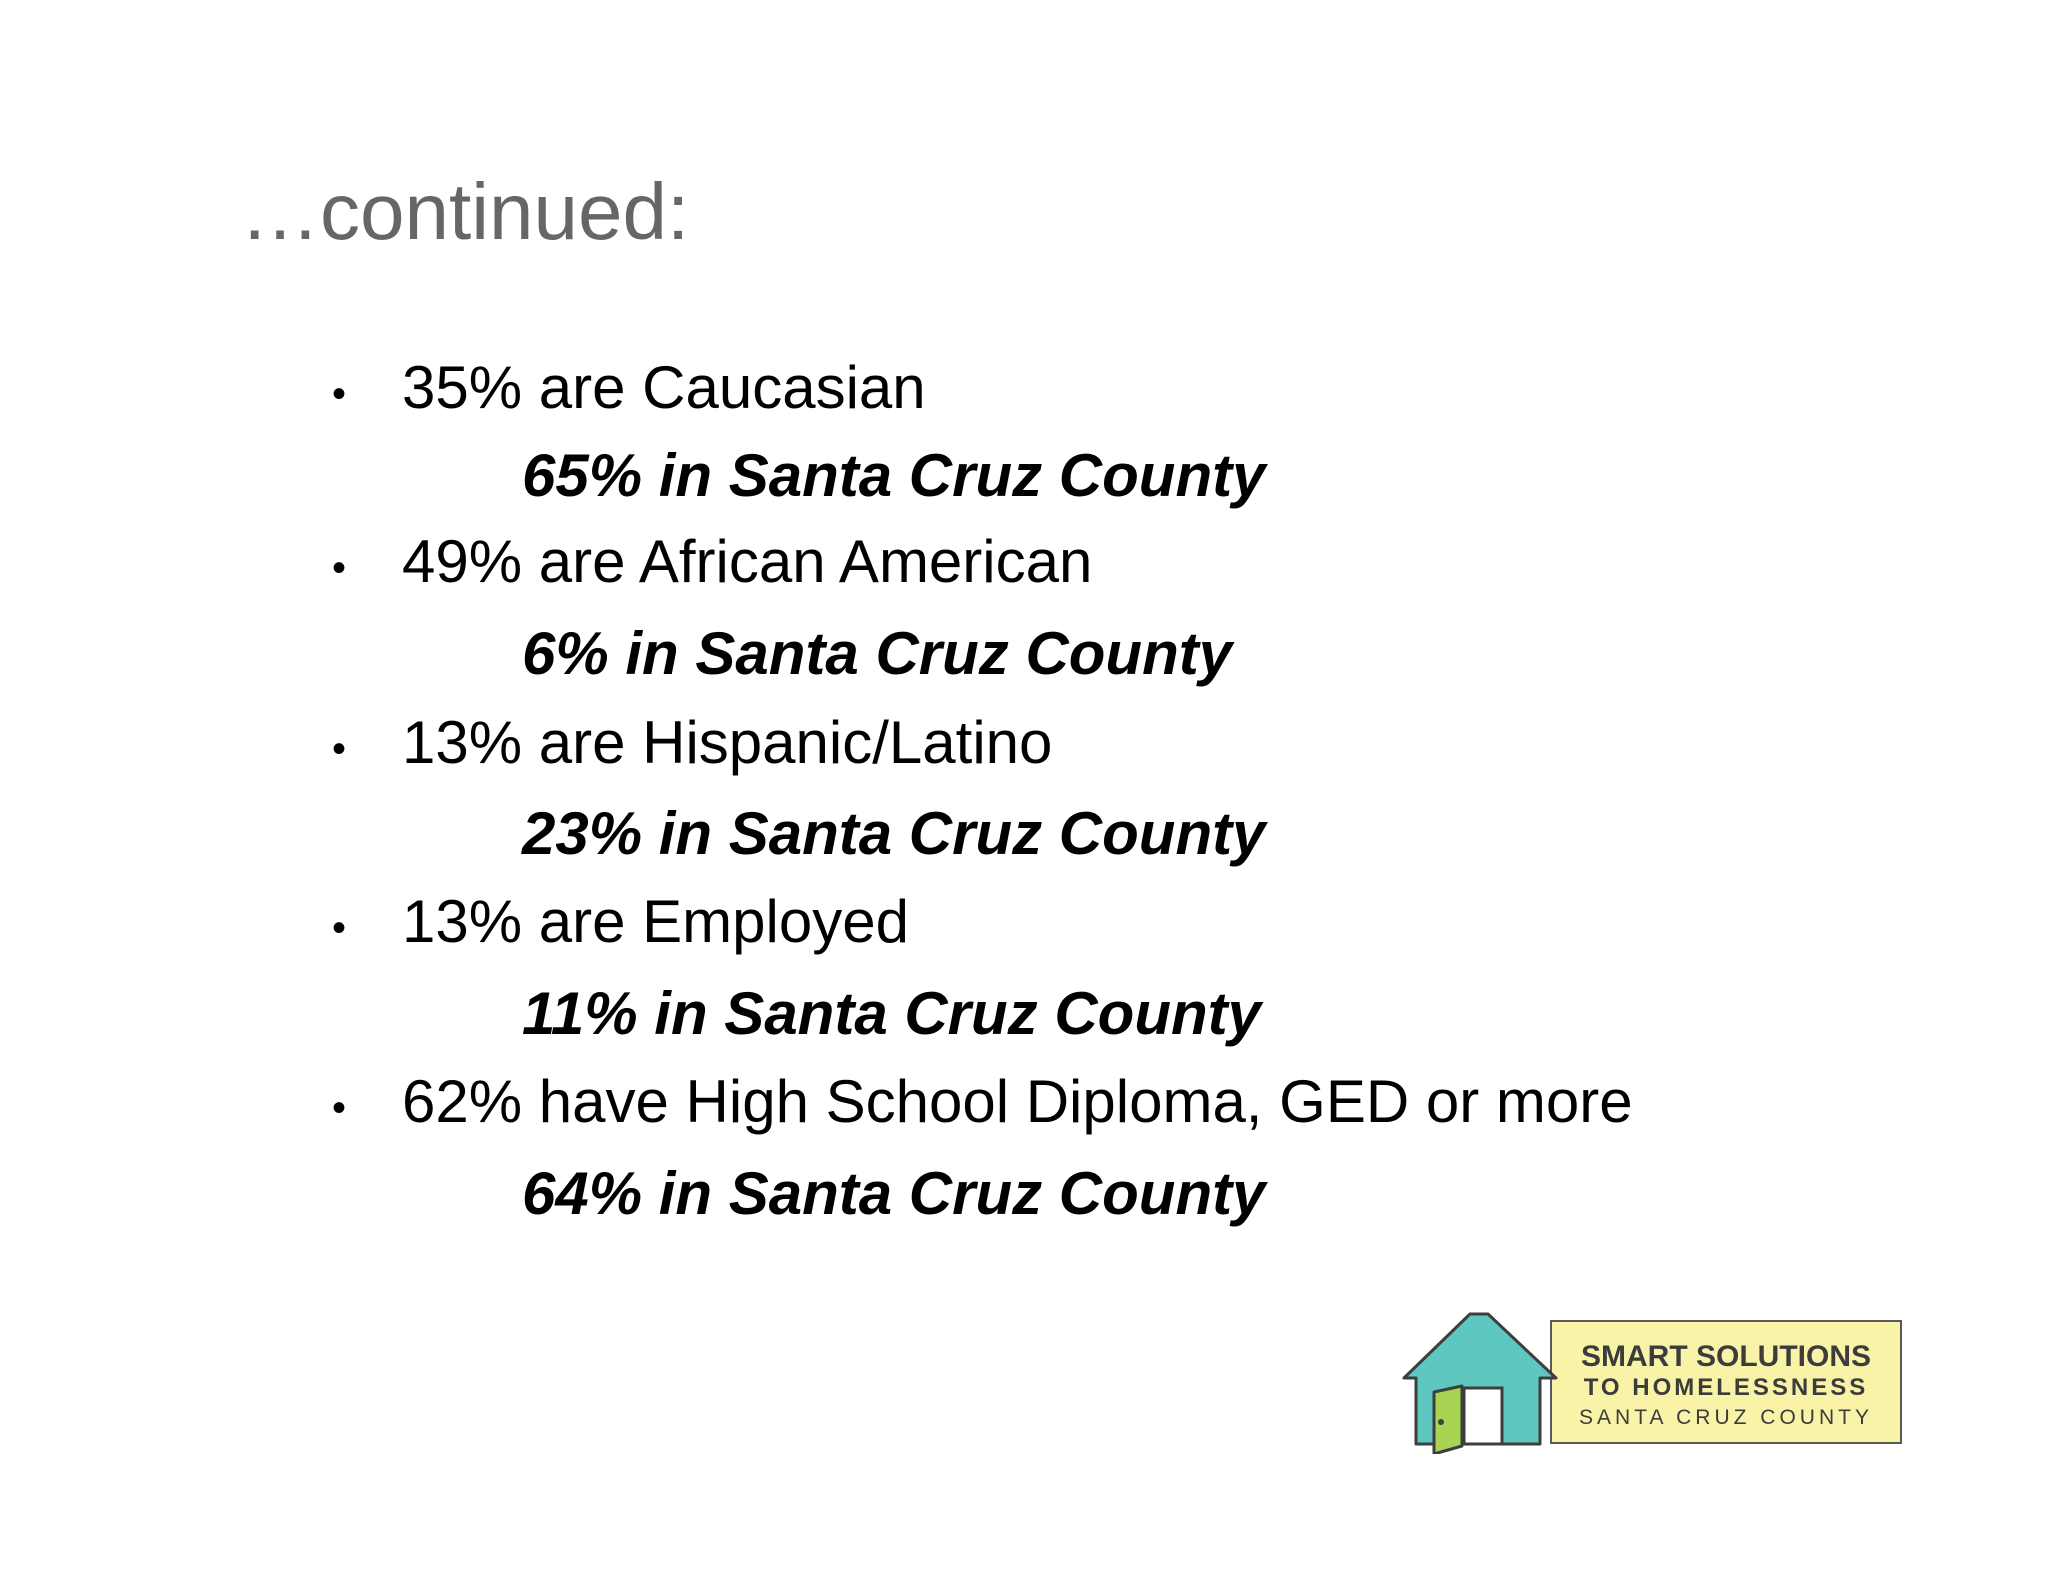  Describe the element at coordinates (655, 921) in the screenshot. I see `bullet-text: 13% are Employed` at that location.